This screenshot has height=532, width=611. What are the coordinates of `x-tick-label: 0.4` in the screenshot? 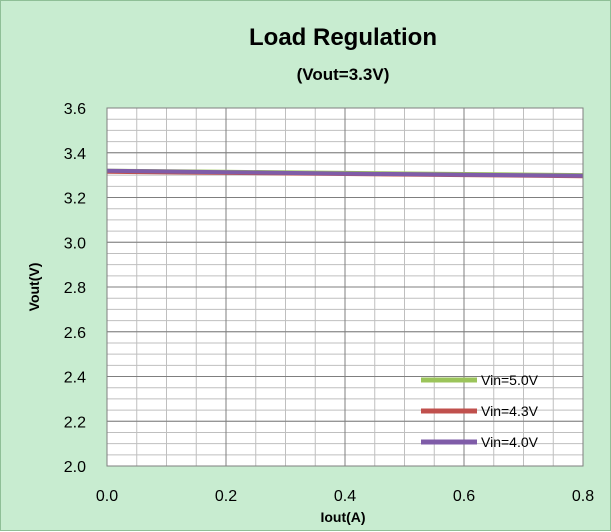 It's located at (345, 496).